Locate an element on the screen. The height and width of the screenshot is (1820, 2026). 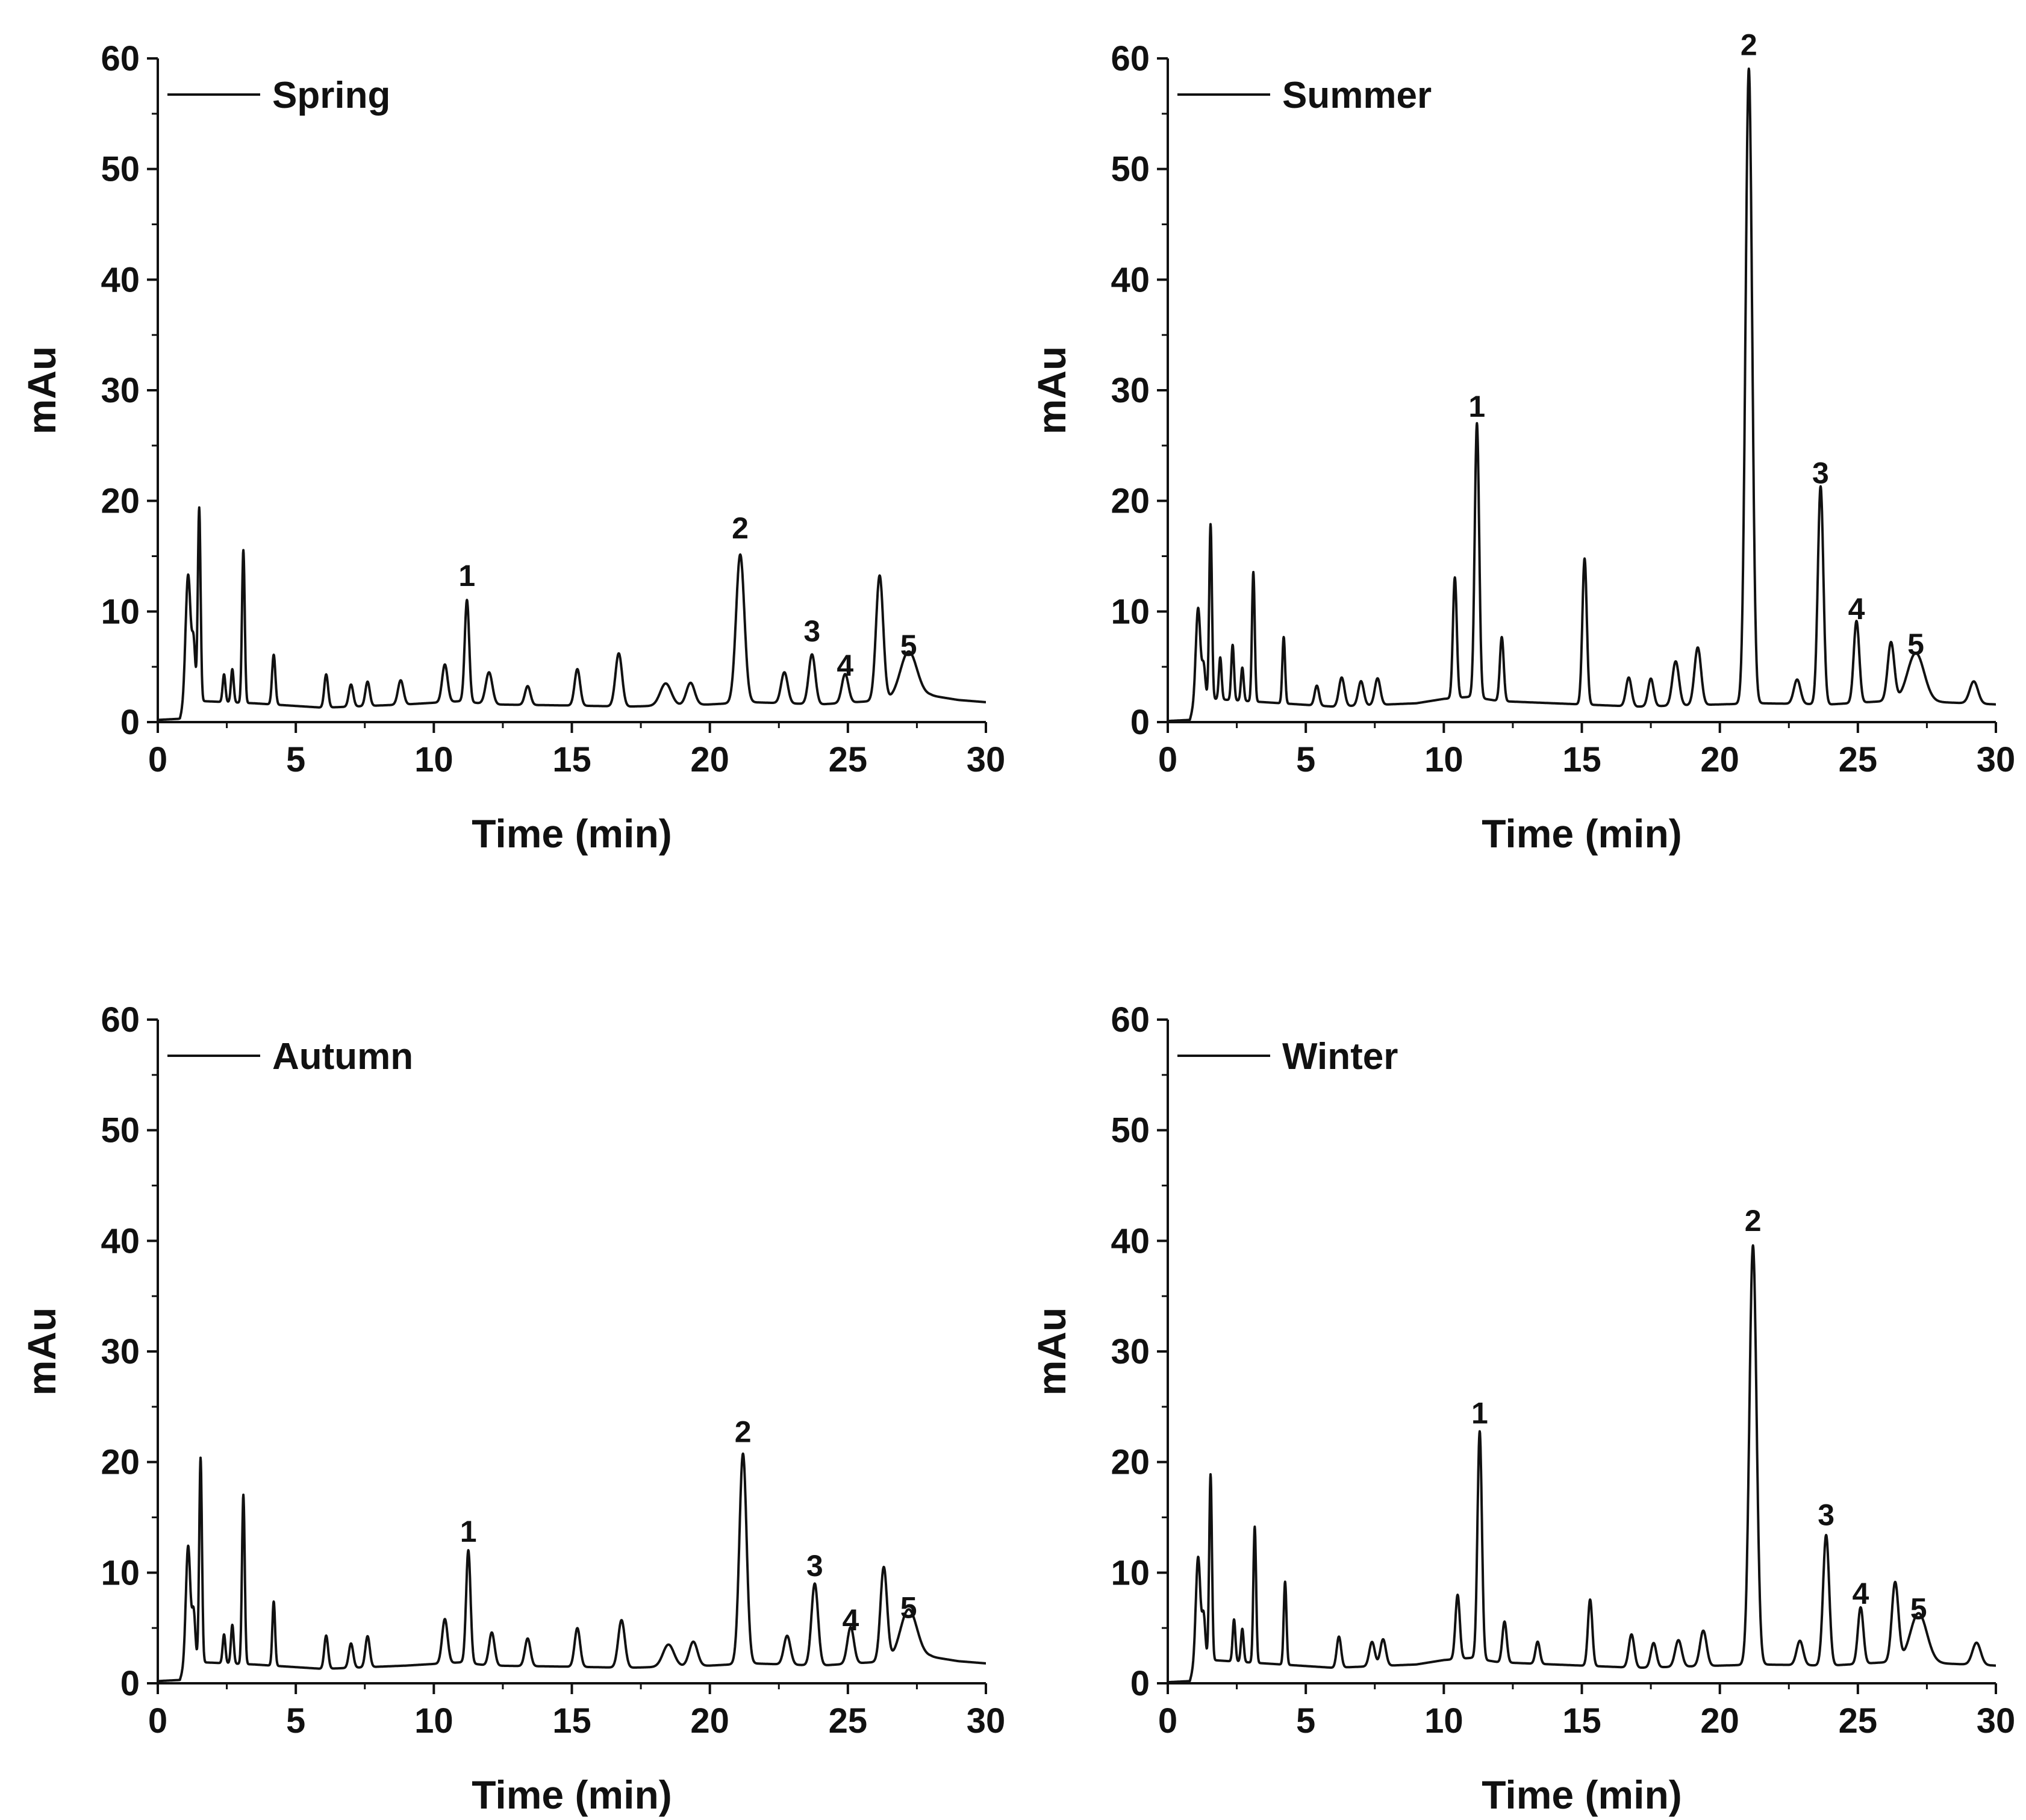
chromatogram-line-summer is located at coordinates (1582, 395).